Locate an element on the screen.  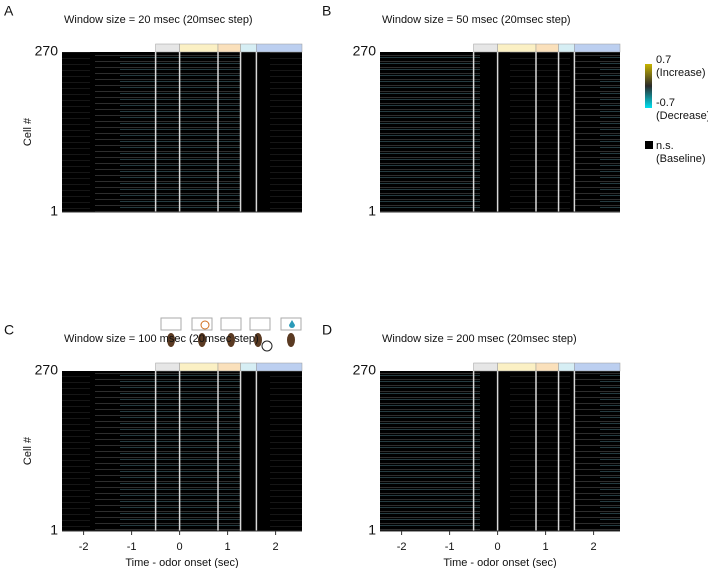
panel-label: B is located at coordinates (326, 11).